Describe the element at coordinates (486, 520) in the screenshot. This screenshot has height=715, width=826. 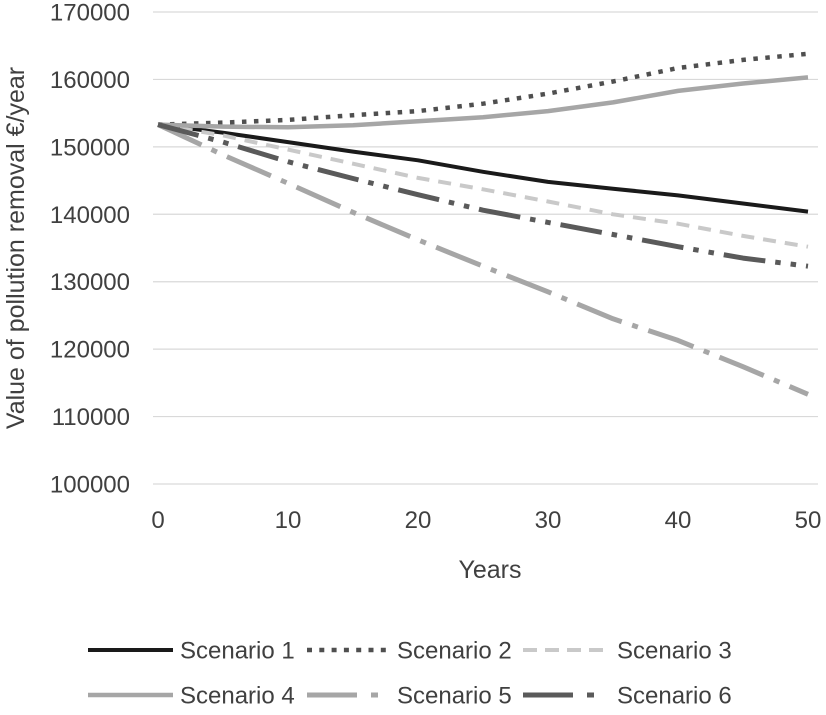
I see `x-axis-tick-labels: 0 10 20 30 40 50` at that location.